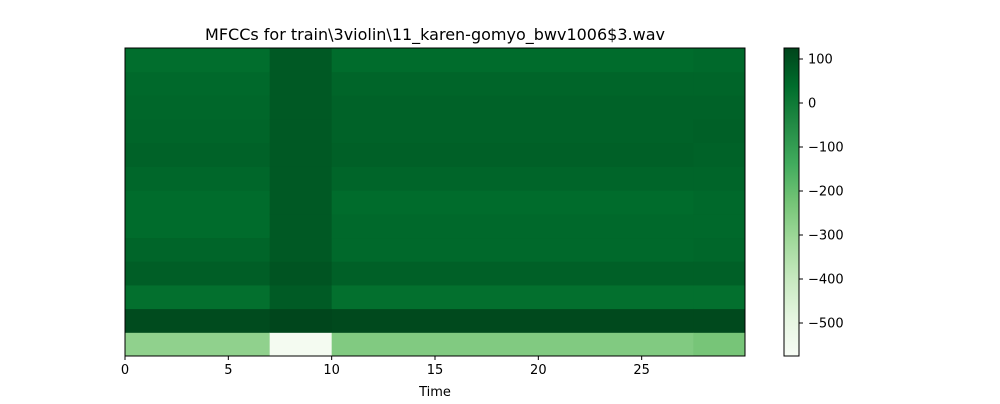 The image size is (1000, 404). Describe the element at coordinates (435, 370) in the screenshot. I see `x-tick-label: 15` at that location.